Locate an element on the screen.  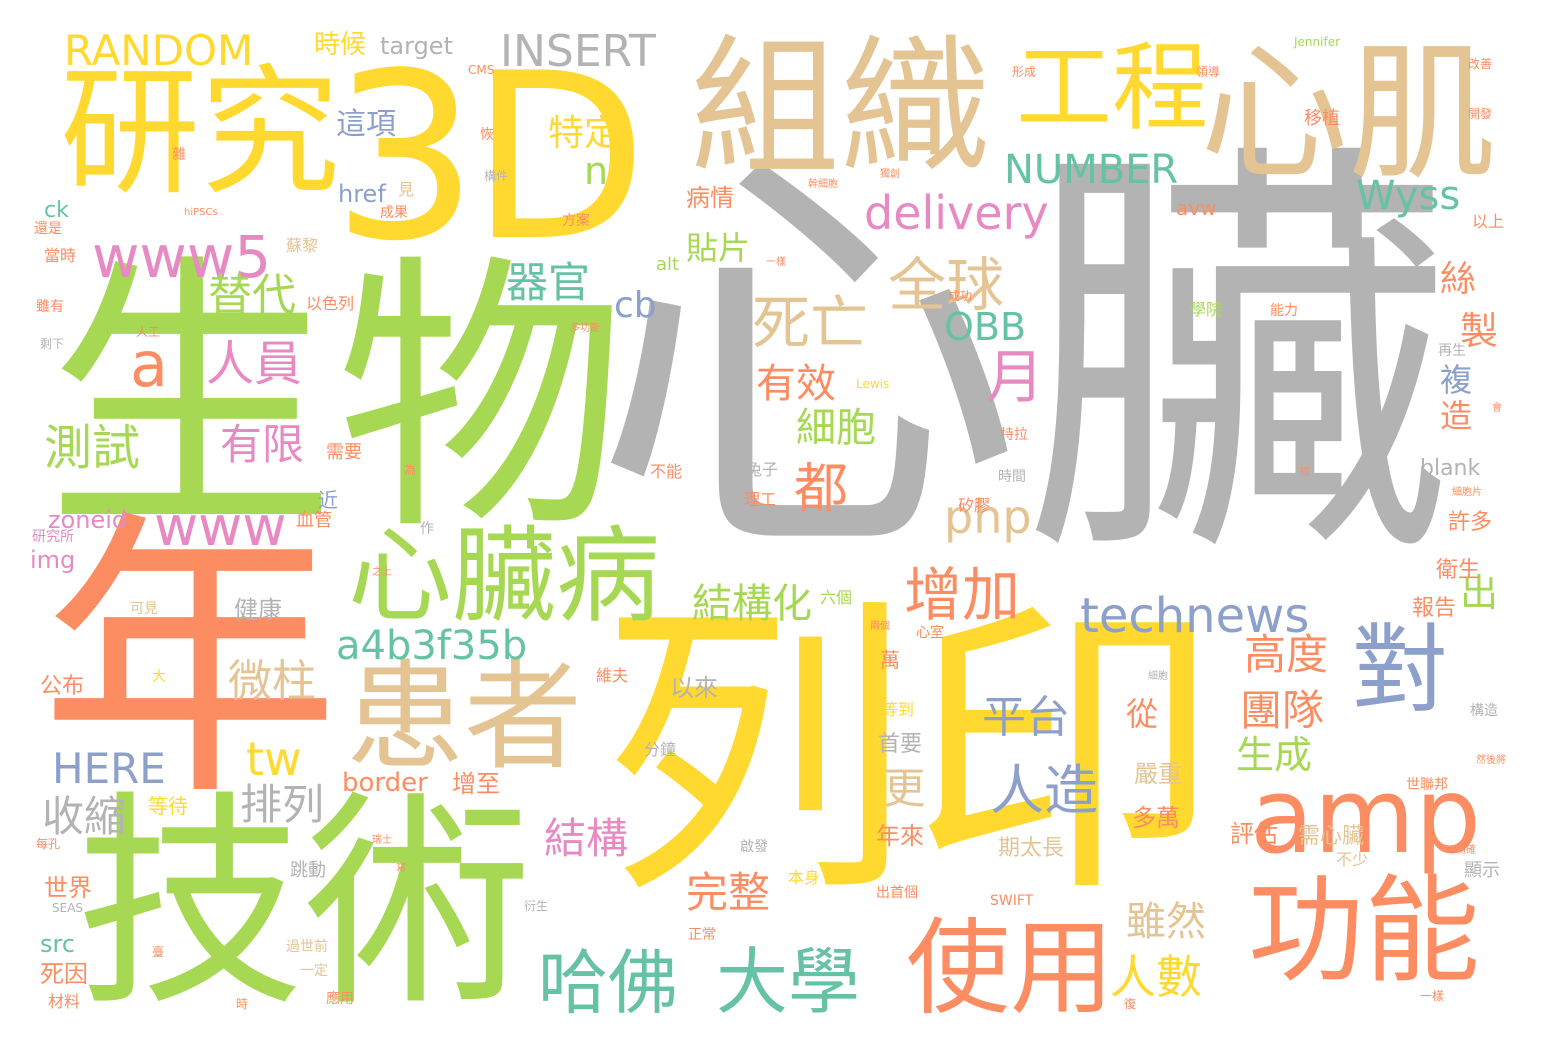
word-shihou: 時候 is located at coordinates (340, 45).